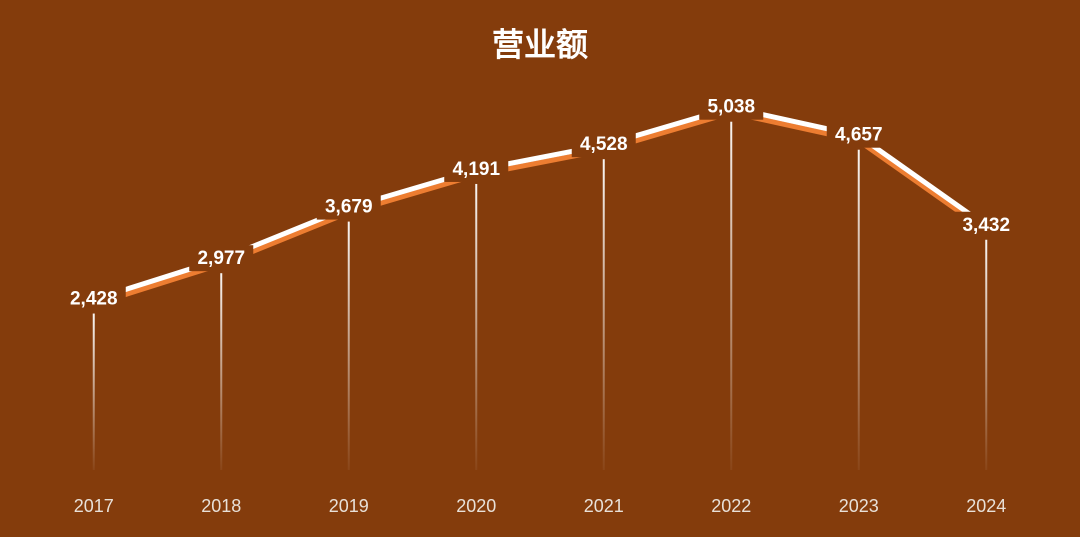 Image resolution: width=1080 pixels, height=542 pixels. What do you see at coordinates (859, 506) in the screenshot?
I see `x-tick-label: 2023` at bounding box center [859, 506].